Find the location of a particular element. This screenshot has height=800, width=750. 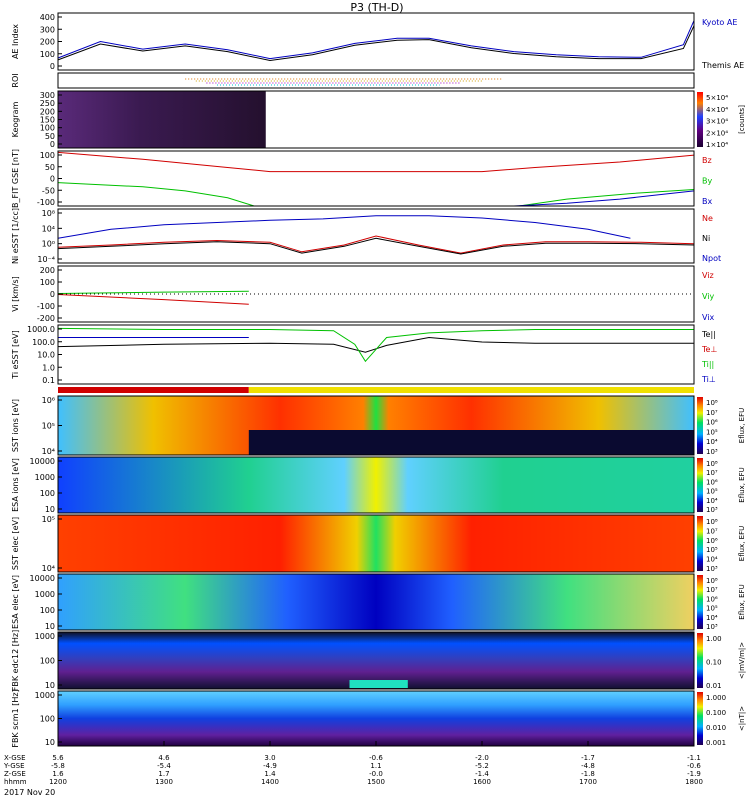

legend-ni-1: Ni is located at coordinates (706, 238).